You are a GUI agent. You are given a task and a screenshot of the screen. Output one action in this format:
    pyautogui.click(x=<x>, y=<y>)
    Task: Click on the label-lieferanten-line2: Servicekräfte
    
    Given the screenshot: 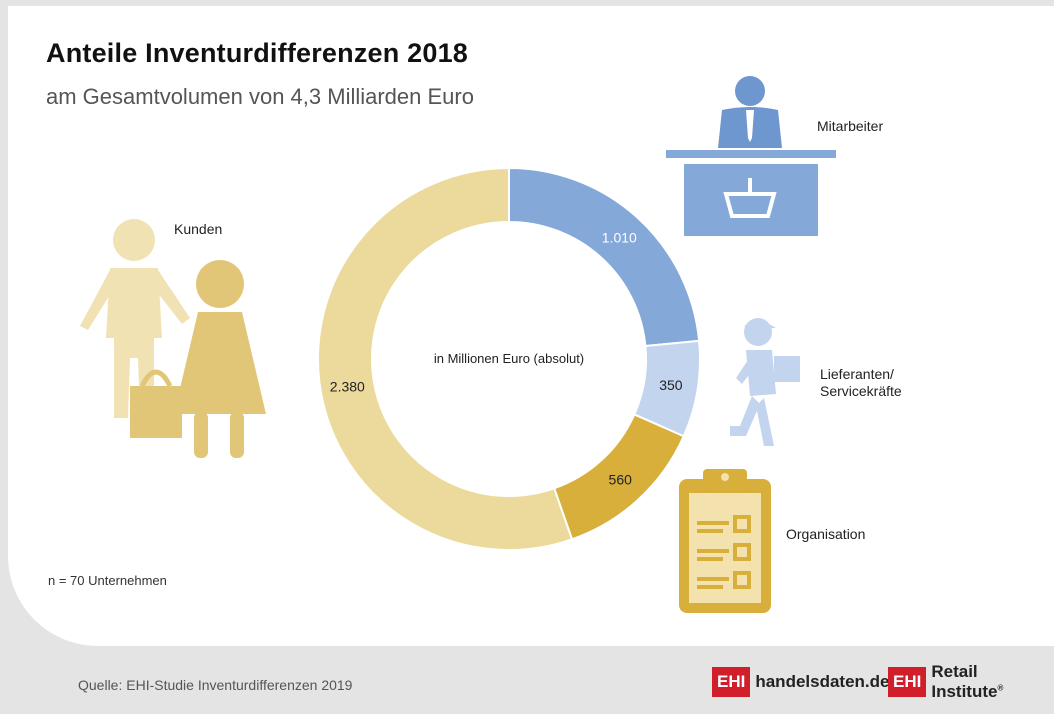 What is the action you would take?
    pyautogui.click(x=861, y=391)
    